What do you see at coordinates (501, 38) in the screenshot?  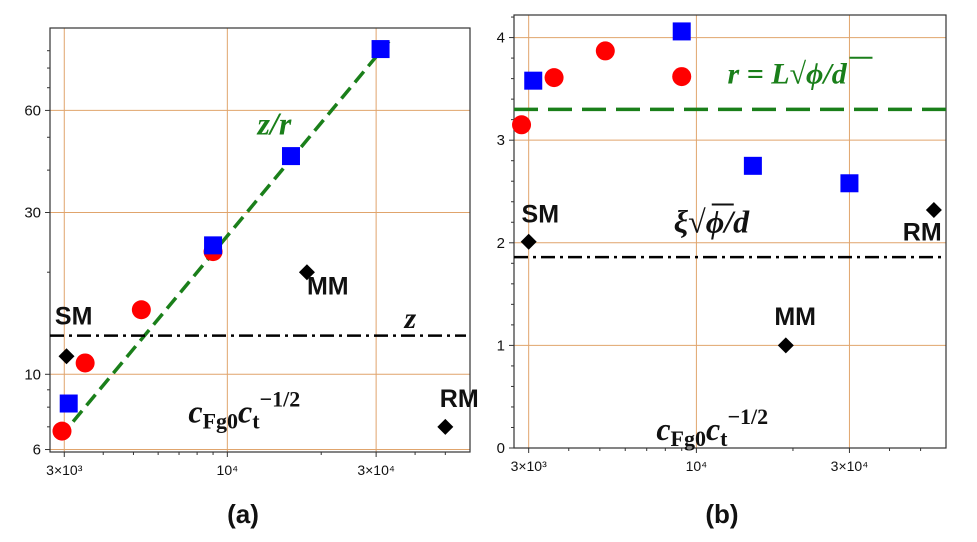 I see `y-tick-label: 4` at bounding box center [501, 38].